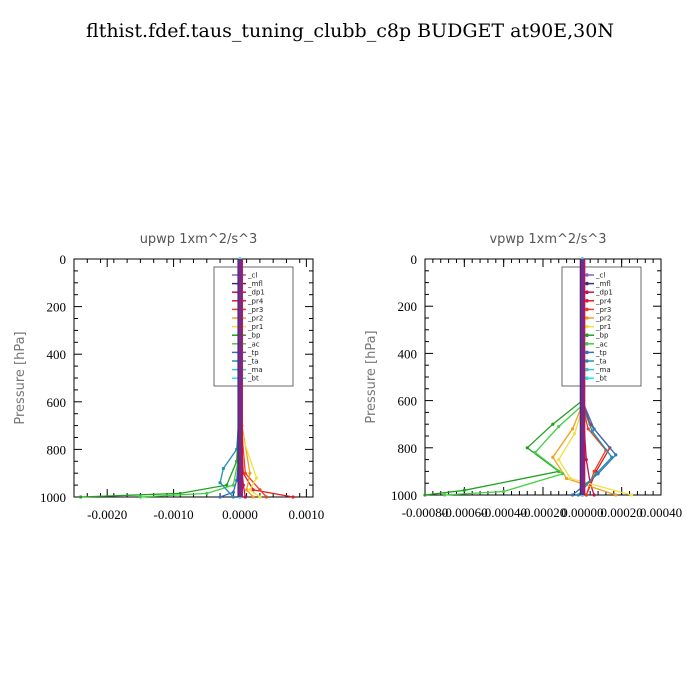 Image resolution: width=700 pixels, height=700 pixels. I want to click on y-tick-label: 800, so click(408, 448).